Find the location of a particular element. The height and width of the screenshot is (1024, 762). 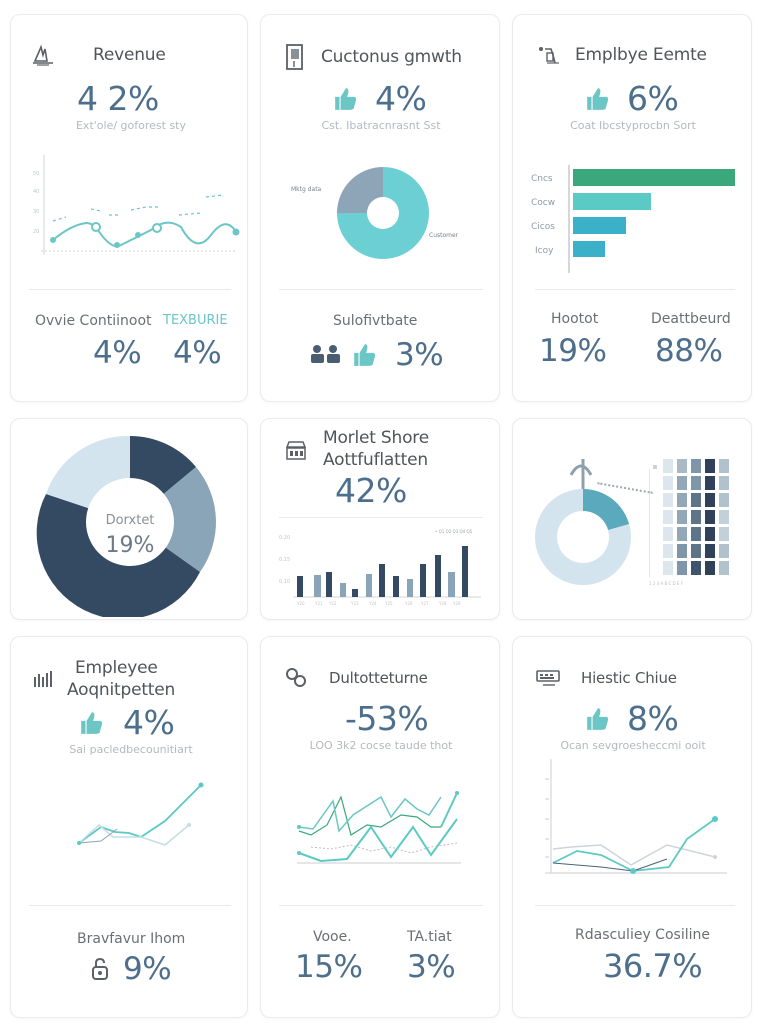

svg-text: Y21 is located at coordinates (318, 603).